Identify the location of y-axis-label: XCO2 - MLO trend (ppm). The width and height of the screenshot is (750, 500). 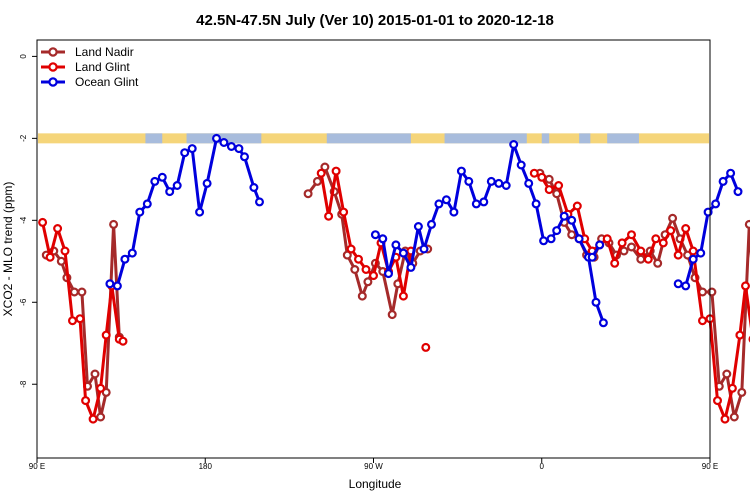
(8, 249).